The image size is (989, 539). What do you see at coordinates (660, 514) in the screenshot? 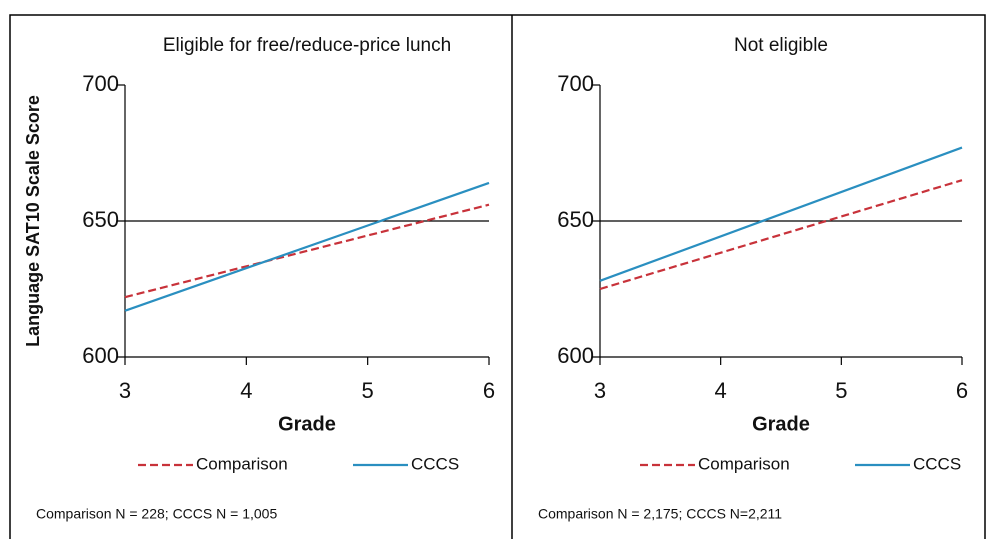
I see `note: Comparison N = 2,175; CCCS N=2,211` at bounding box center [660, 514].